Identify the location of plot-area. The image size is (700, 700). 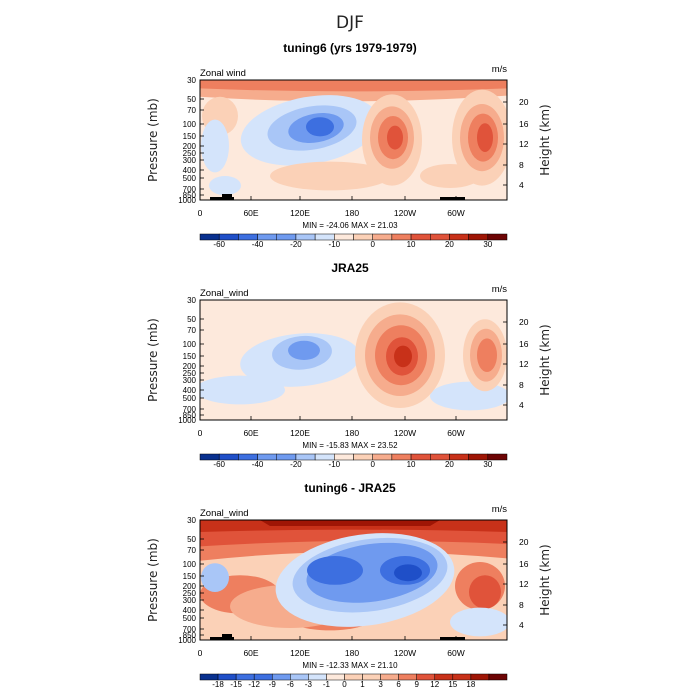
(353, 580).